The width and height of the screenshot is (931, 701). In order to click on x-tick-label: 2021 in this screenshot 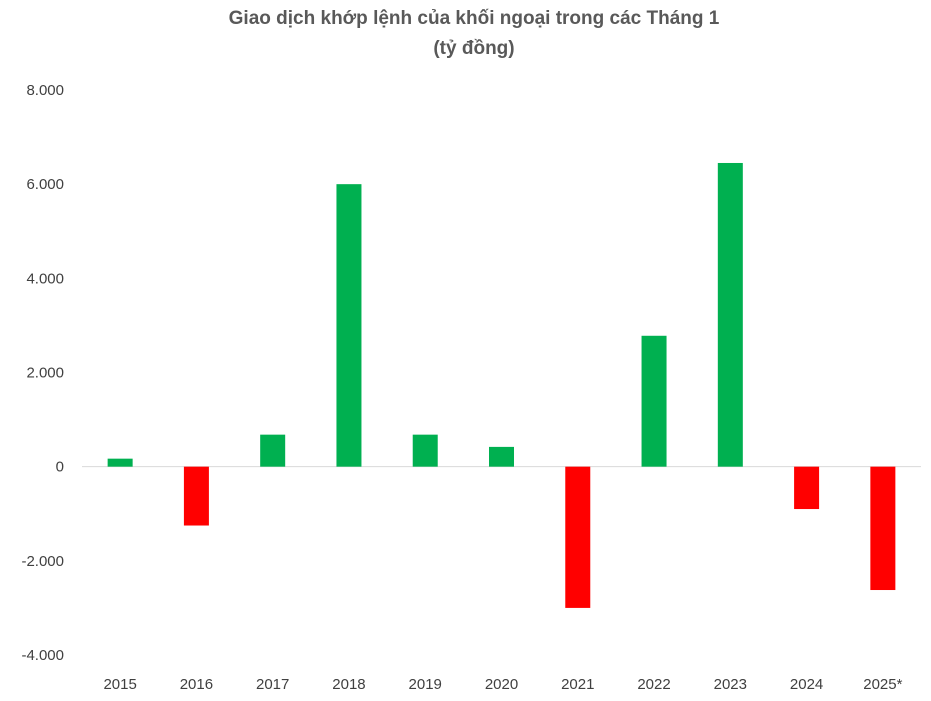, I will do `click(577, 684)`.